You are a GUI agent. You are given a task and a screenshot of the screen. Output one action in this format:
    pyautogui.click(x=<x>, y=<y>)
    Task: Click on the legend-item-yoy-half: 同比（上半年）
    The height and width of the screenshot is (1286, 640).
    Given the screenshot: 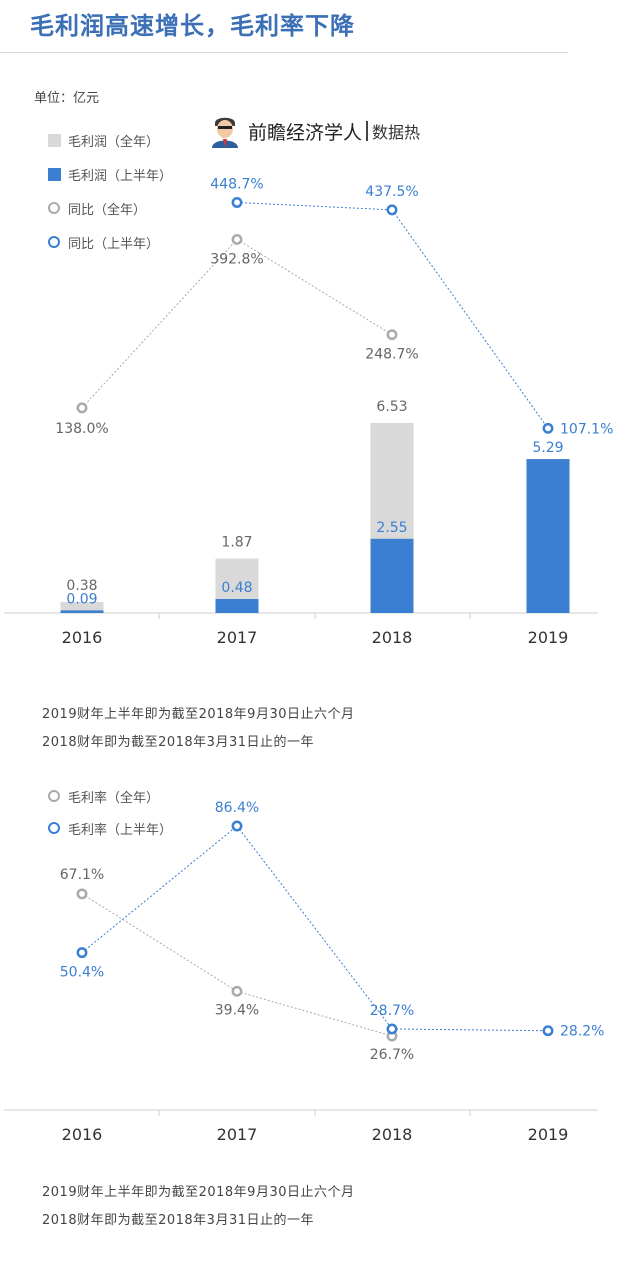 What is the action you would take?
    pyautogui.click(x=103, y=242)
    